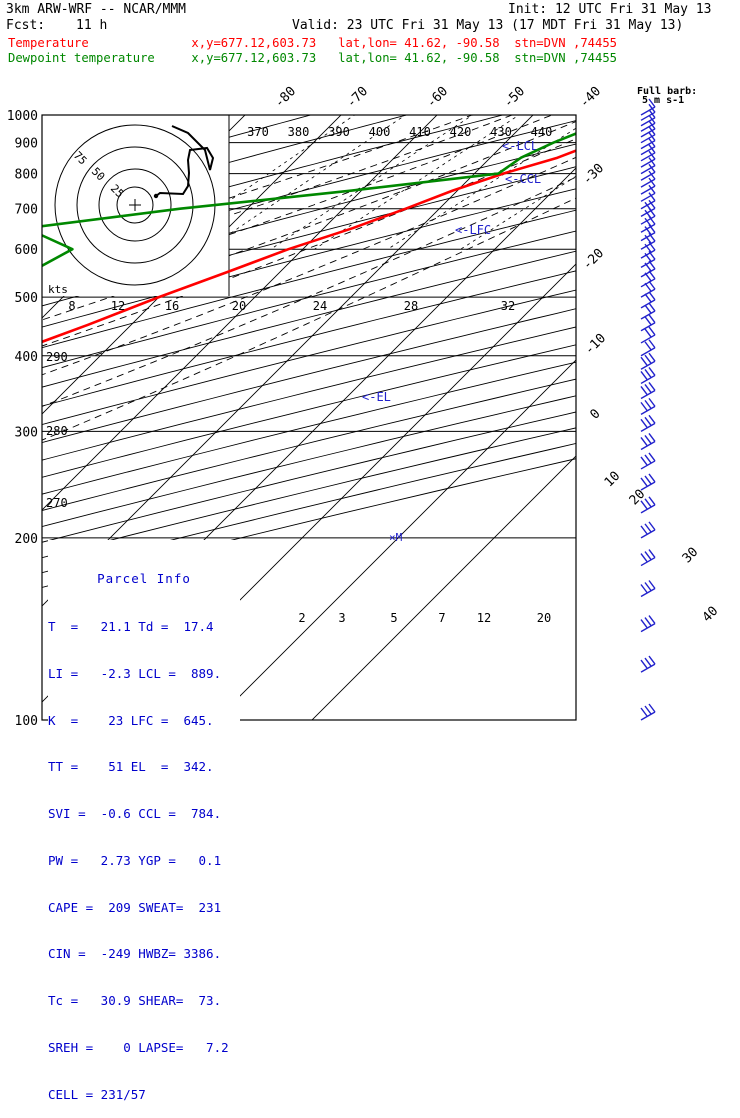 The height and width of the screenshot is (1118, 740). What do you see at coordinates (144, 627) in the screenshot?
I see `parcel-line: T = 21.1 Td = 17.4` at bounding box center [144, 627].